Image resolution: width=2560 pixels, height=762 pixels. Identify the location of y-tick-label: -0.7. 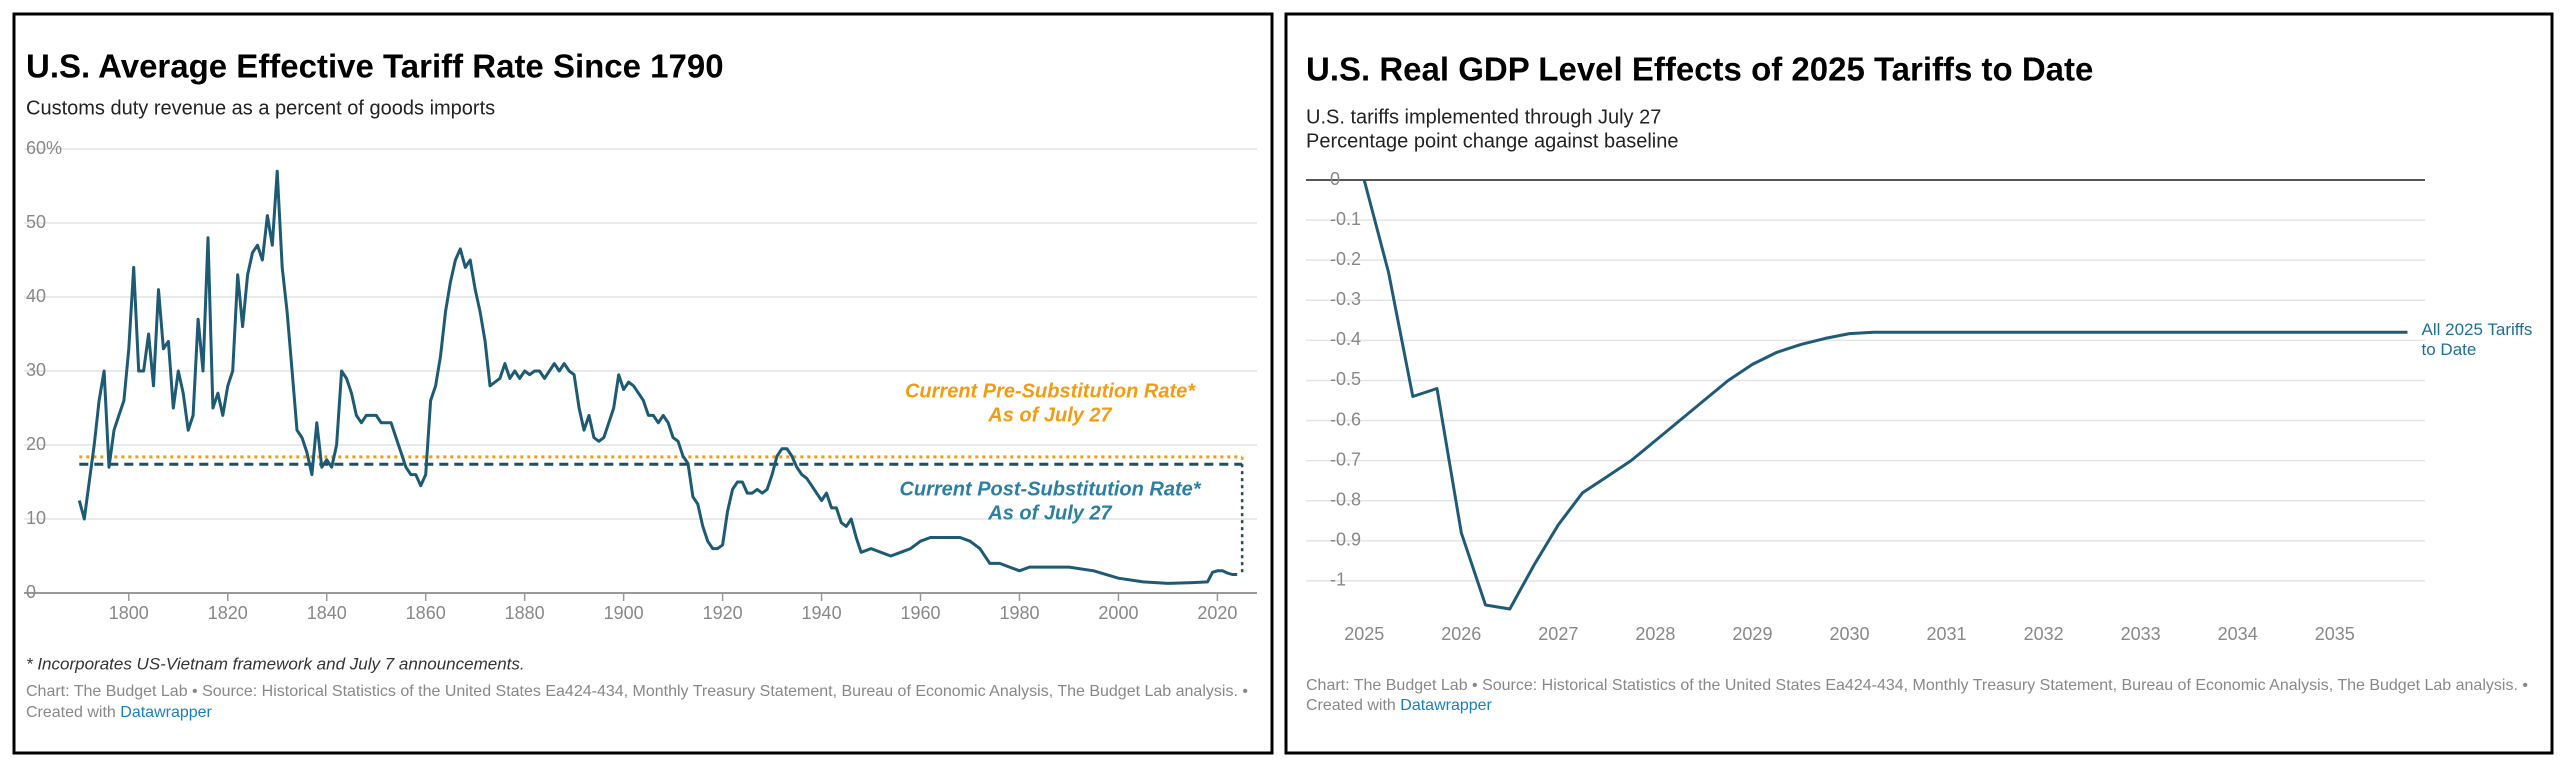
(1345, 459).